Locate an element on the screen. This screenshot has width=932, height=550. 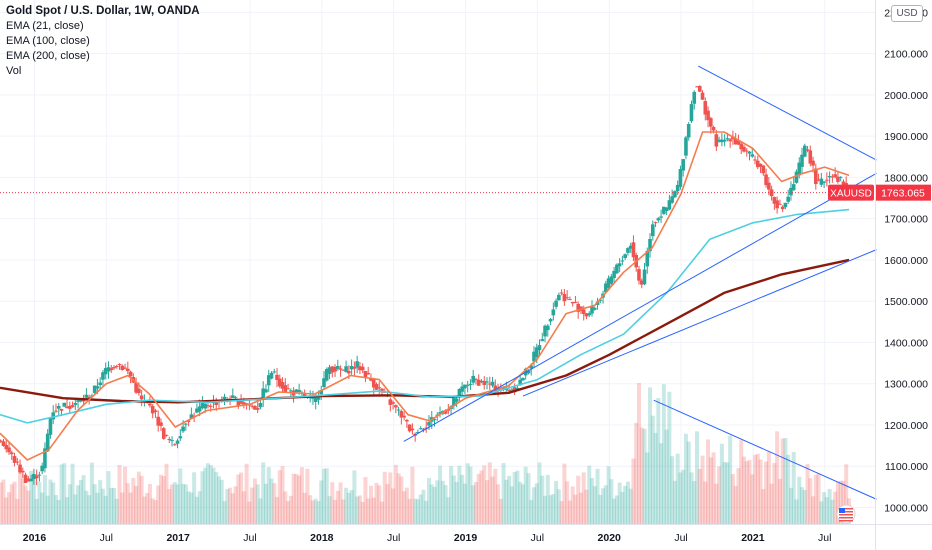
us-flag-icon is located at coordinates (846, 514).